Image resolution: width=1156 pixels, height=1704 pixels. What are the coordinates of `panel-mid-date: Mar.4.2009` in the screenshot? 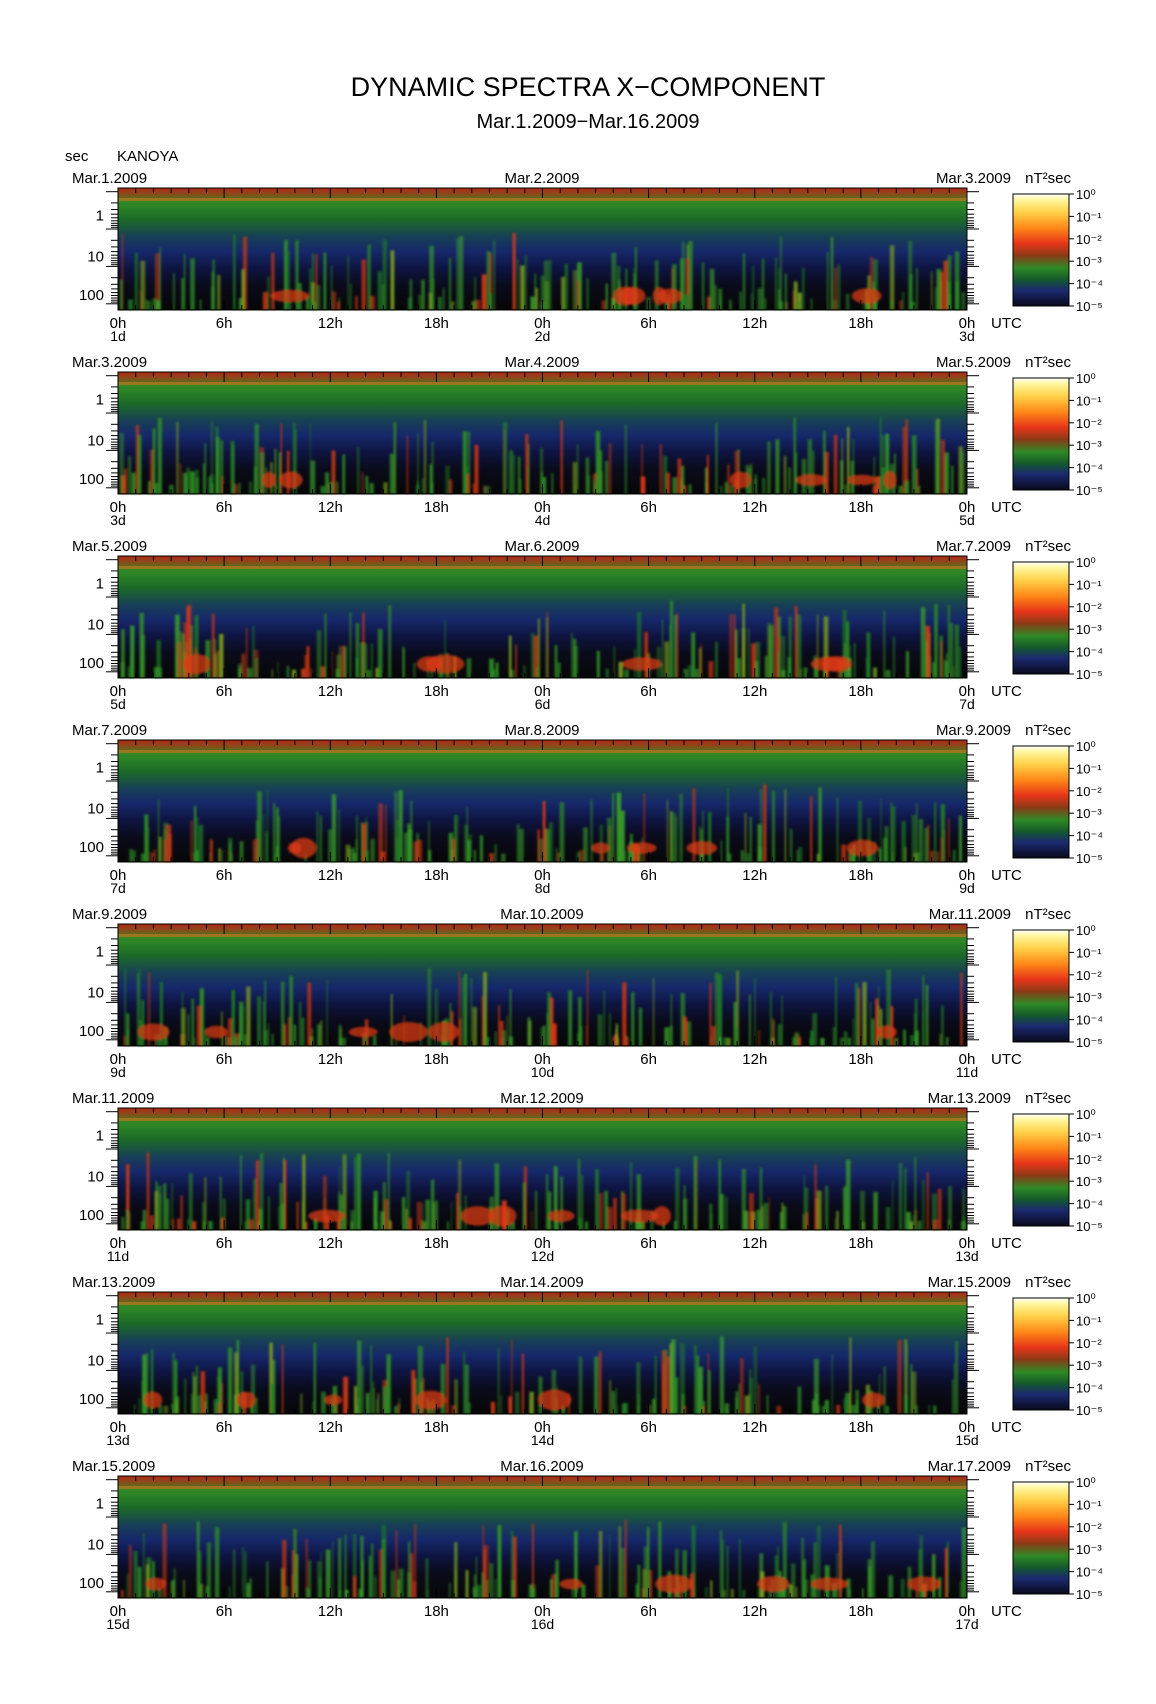 It's located at (541, 362).